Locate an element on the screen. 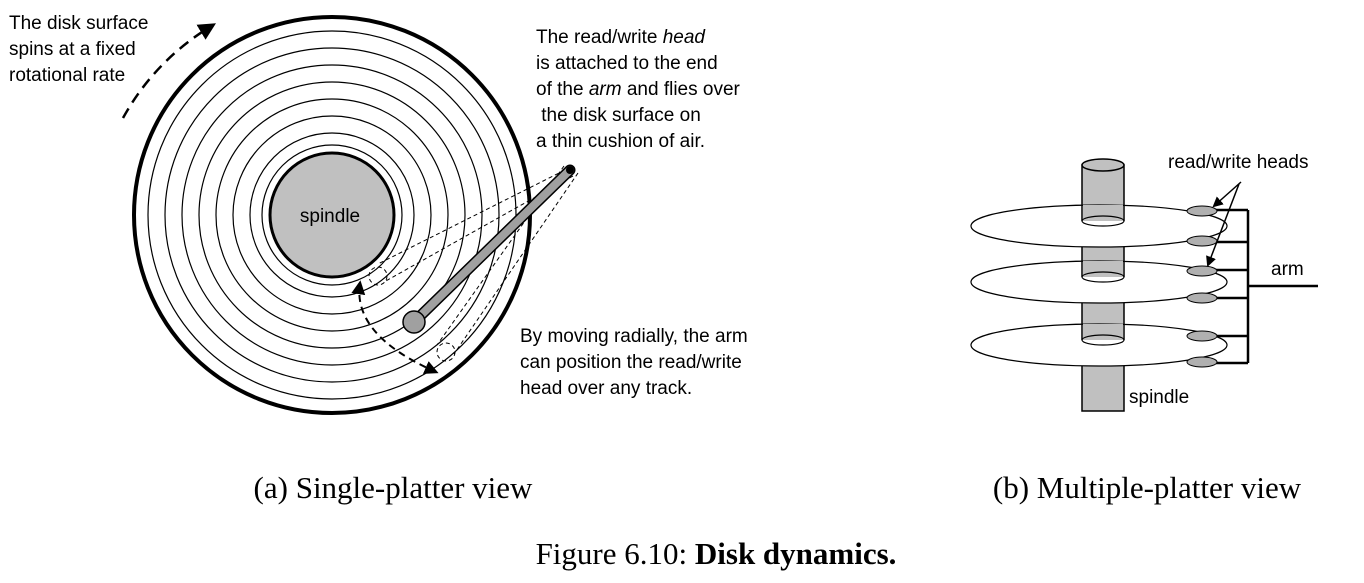  arm-assembly is located at coordinates (1266, 286).